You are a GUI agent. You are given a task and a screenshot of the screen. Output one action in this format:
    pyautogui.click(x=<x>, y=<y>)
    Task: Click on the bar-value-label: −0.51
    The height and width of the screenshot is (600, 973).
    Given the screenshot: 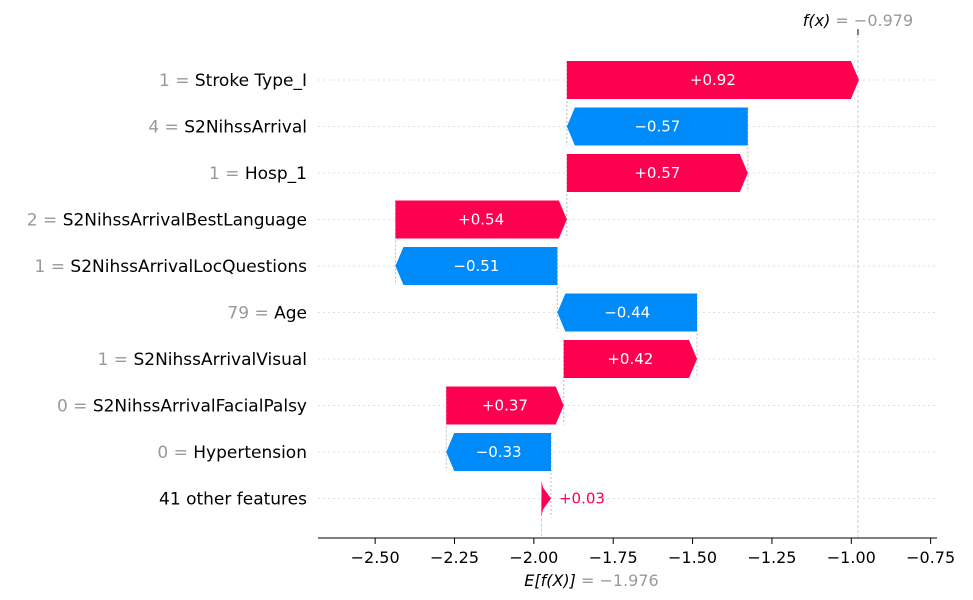 What is the action you would take?
    pyautogui.click(x=476, y=266)
    